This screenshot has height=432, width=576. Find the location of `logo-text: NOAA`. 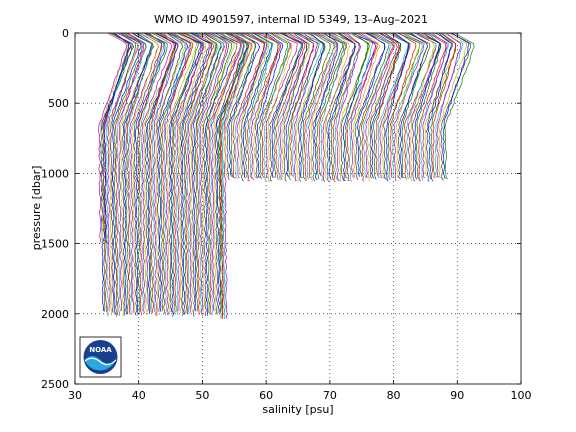

logo-text: NOAA is located at coordinates (100, 350).